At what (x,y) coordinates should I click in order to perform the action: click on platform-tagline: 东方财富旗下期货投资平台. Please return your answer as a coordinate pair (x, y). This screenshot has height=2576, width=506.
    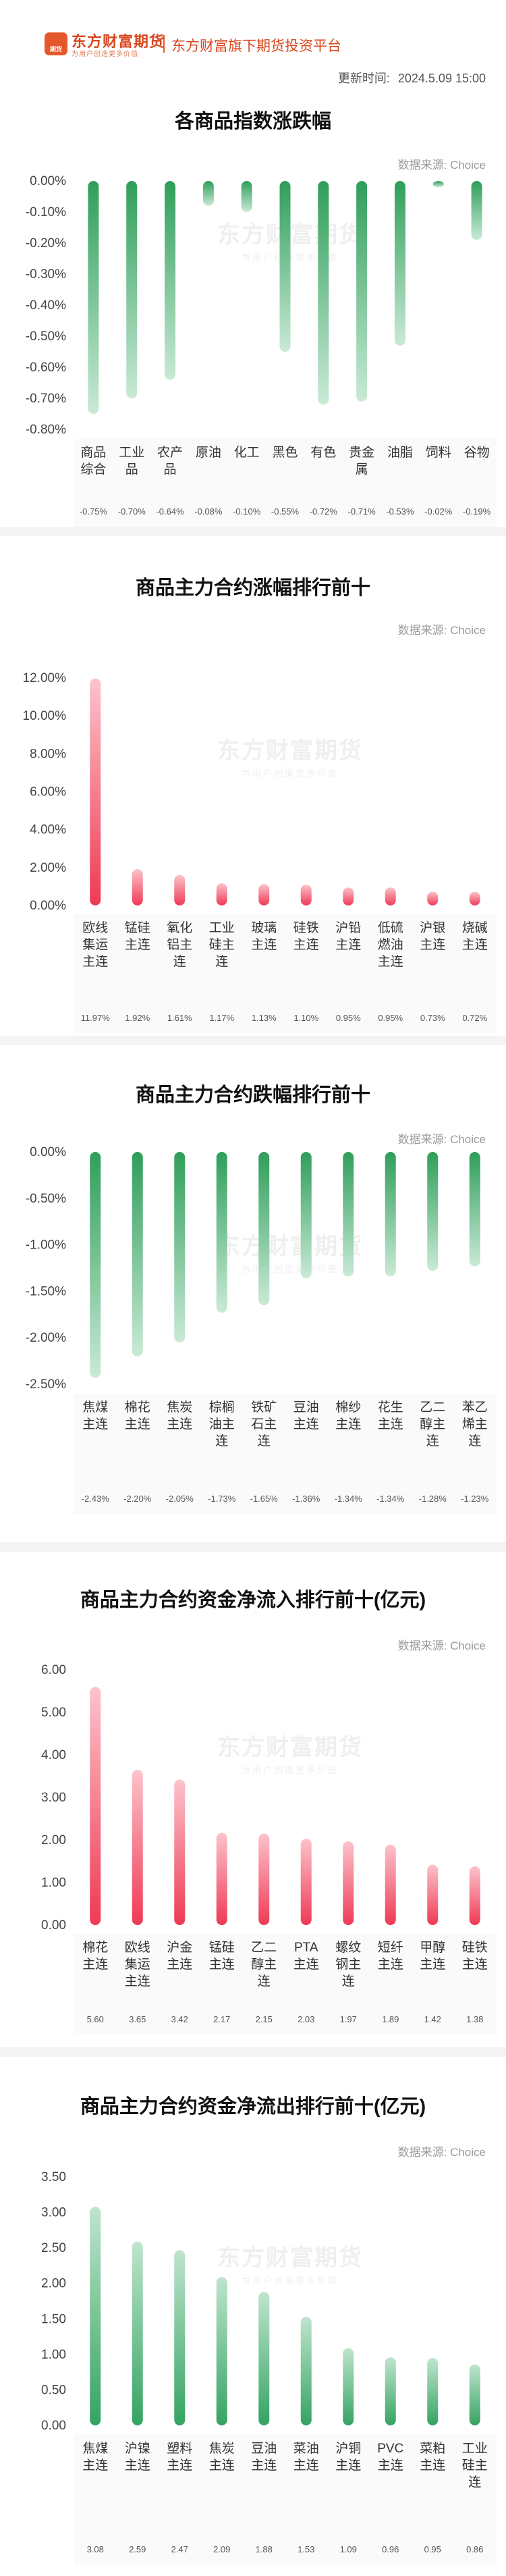
    Looking at the image, I should click on (256, 46).